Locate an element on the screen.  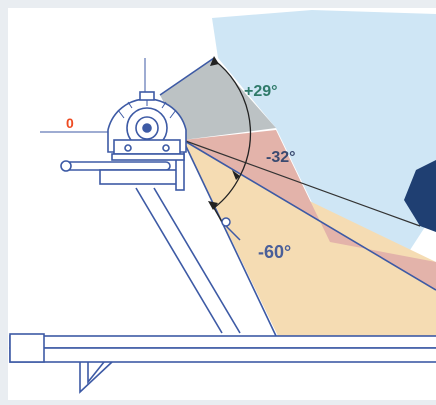
dark-object is located at coordinates (420, 196).